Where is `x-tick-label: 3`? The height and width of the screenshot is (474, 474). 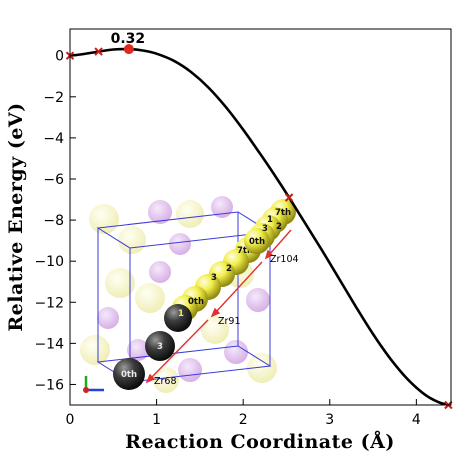
x-tick-label: 3 is located at coordinates (329, 420).